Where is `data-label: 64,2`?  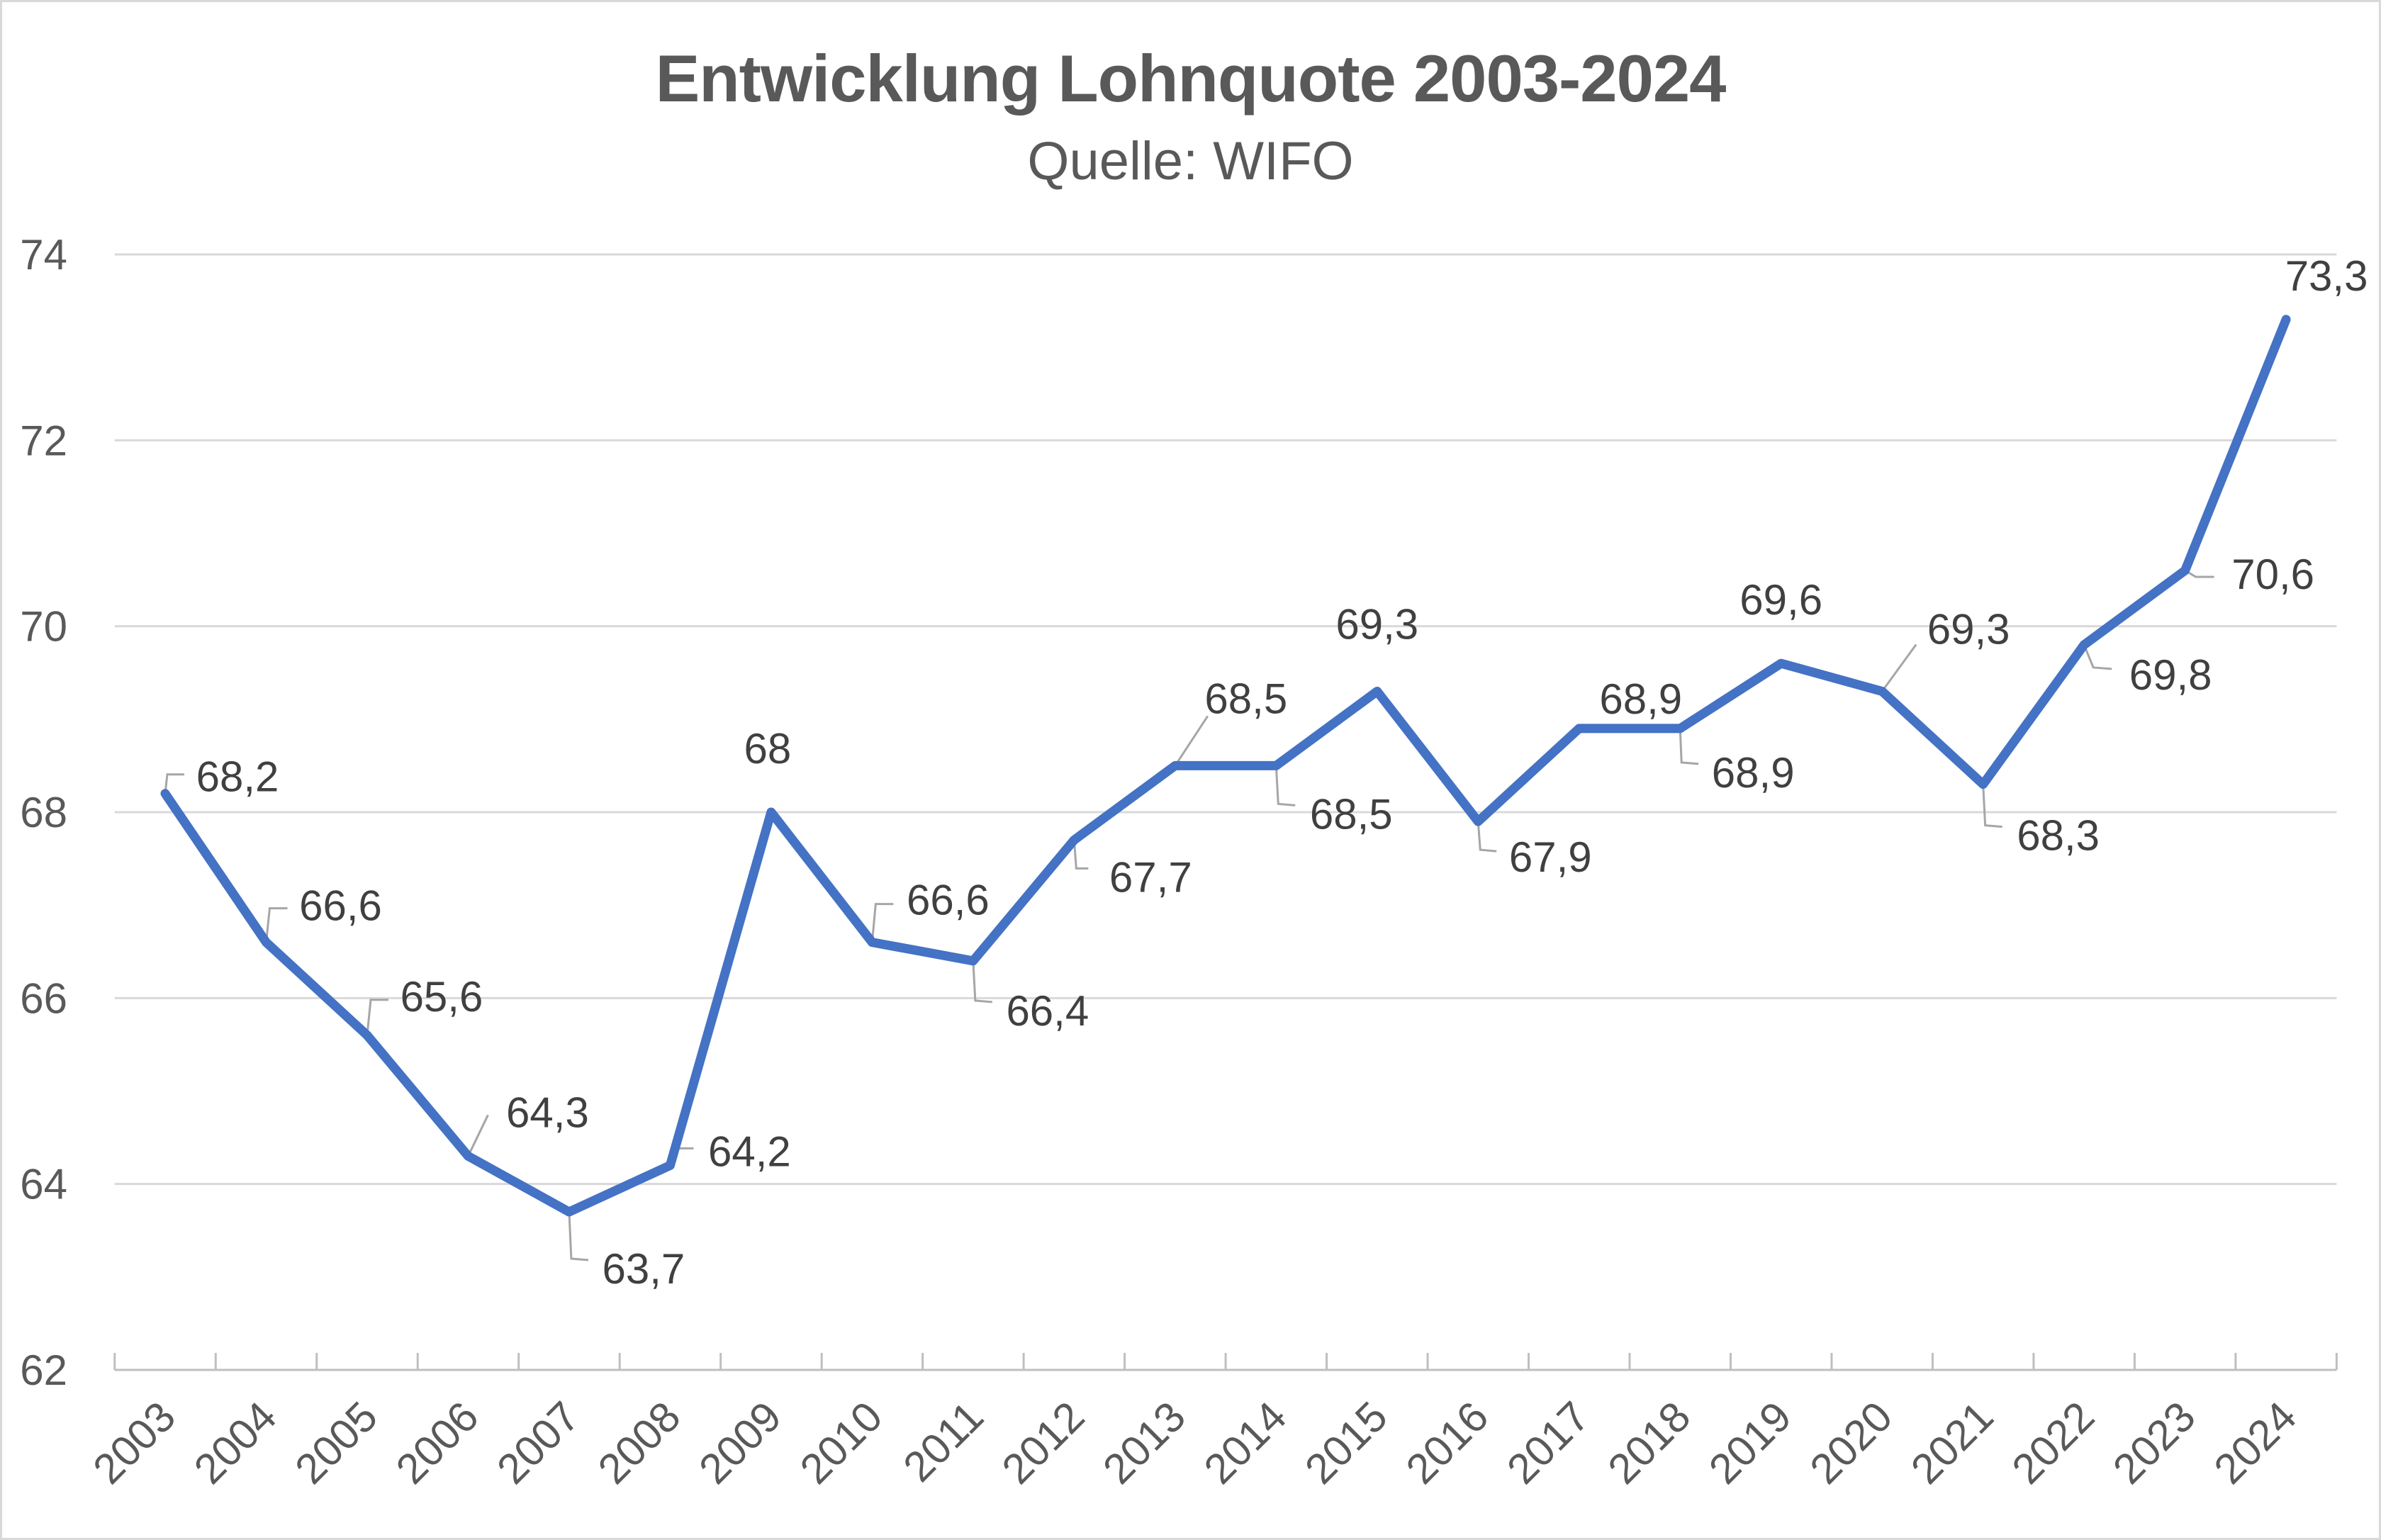
data-label: 64,2 is located at coordinates (750, 1151).